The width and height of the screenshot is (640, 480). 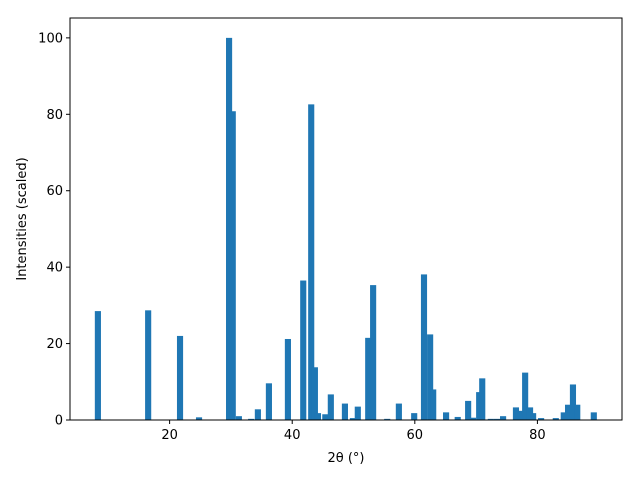 What do you see at coordinates (537, 435) in the screenshot?
I see `x-tick-label: 80` at bounding box center [537, 435].